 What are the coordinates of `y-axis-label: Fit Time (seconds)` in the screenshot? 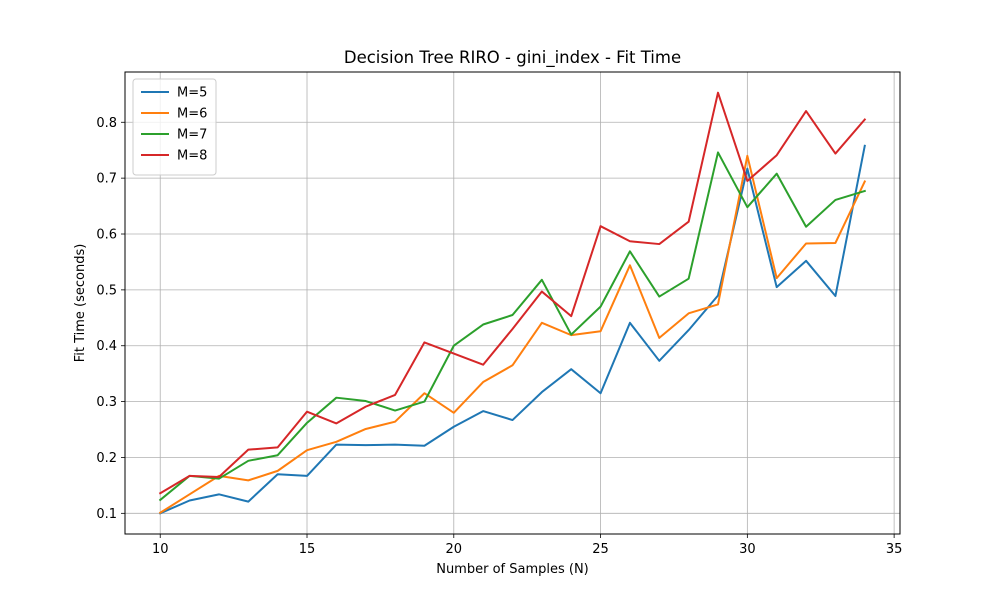 It's located at (80, 303).